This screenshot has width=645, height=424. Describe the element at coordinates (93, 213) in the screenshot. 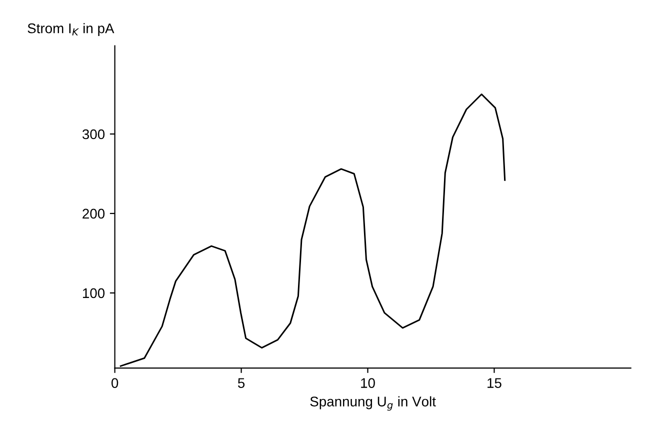

I see `y-tick-label: 200` at that location.